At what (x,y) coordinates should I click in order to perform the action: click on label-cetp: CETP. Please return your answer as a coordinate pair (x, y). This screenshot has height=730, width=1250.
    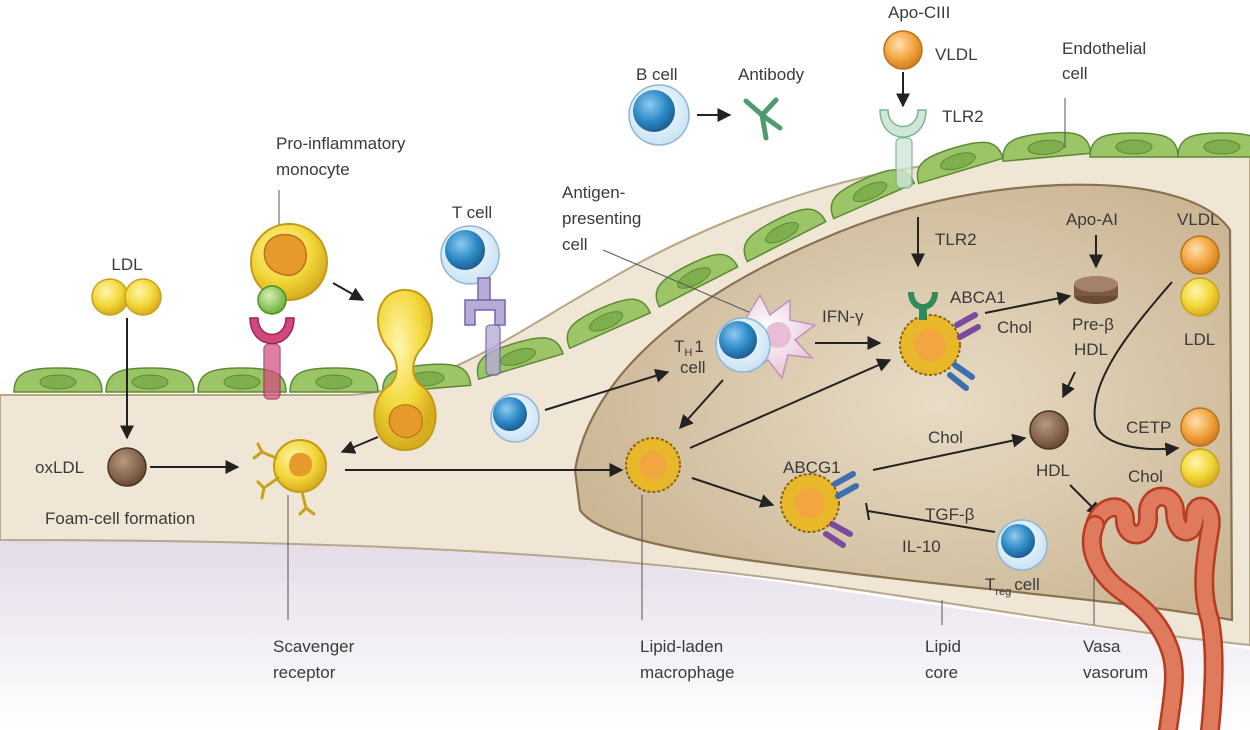
    Looking at the image, I should click on (1148, 427).